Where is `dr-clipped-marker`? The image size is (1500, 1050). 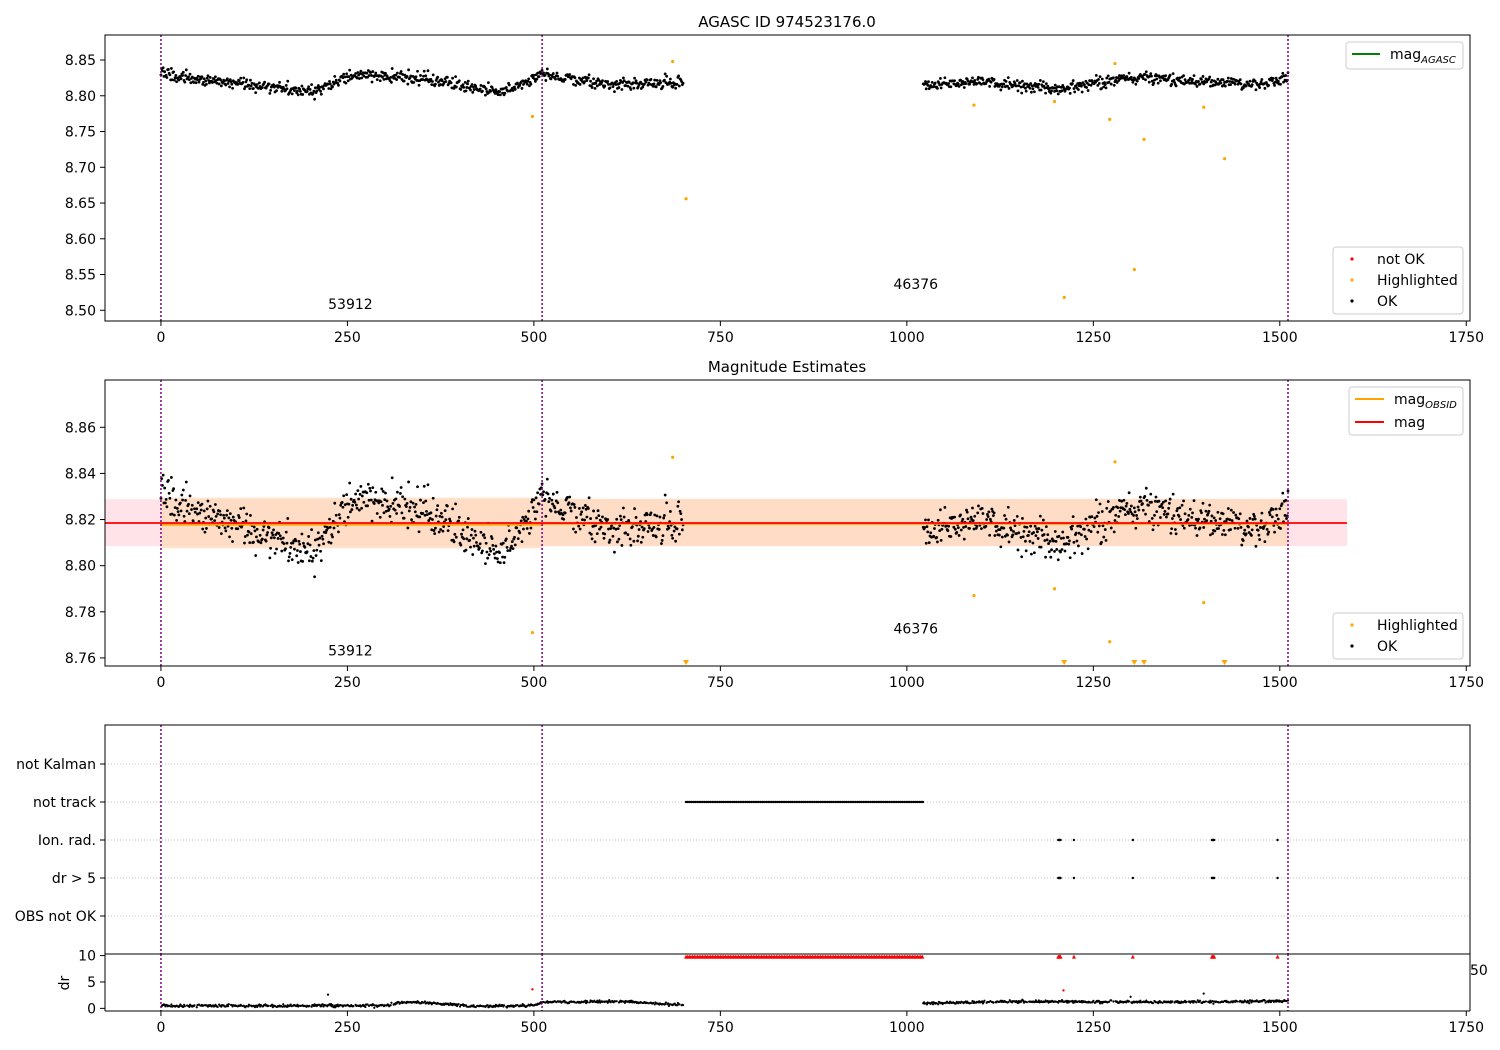
dr-clipped-marker is located at coordinates (922, 956).